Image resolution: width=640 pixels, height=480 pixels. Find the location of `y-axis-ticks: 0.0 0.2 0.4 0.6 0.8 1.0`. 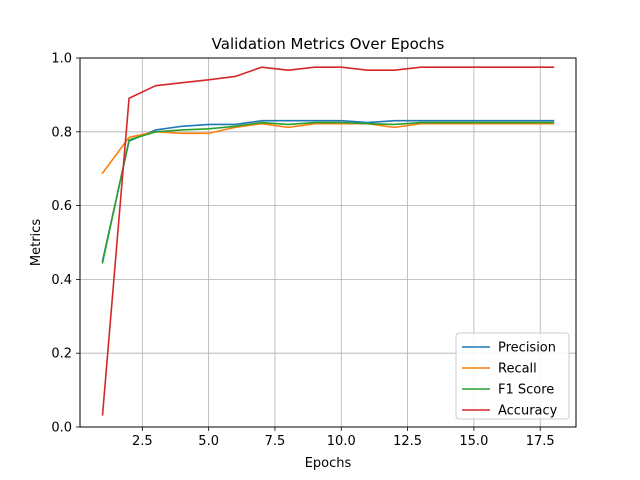

y-axis-ticks: 0.0 0.2 0.4 0.6 0.8 1.0 is located at coordinates (65, 244).